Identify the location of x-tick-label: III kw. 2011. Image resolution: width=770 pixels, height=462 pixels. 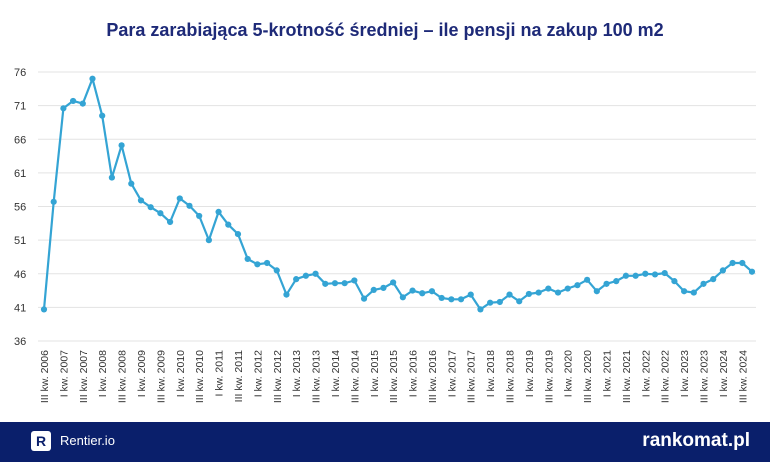
(239, 376).